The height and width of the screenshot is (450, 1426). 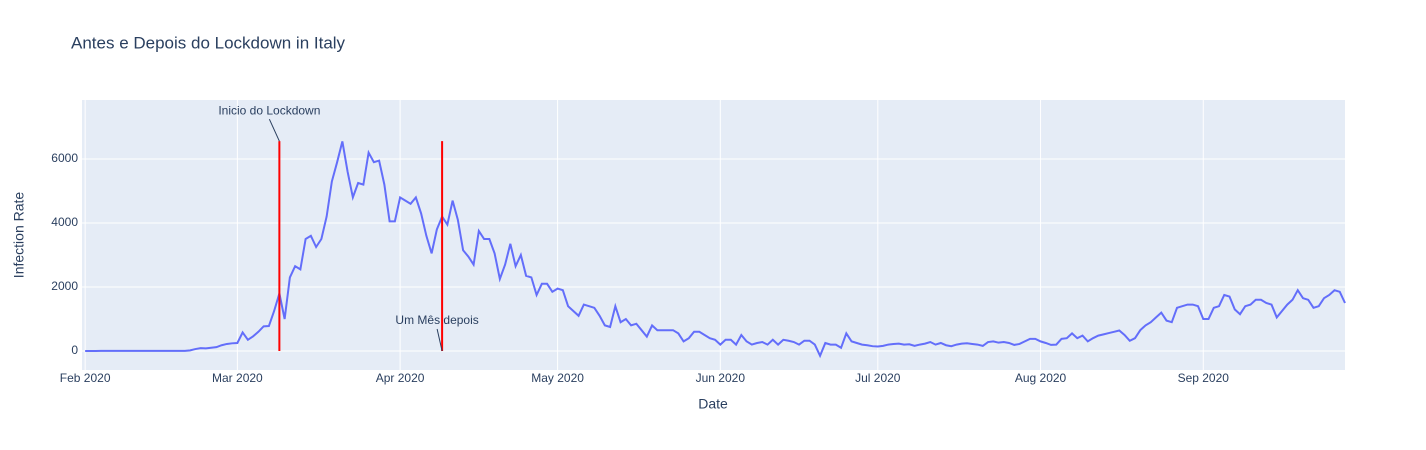 What do you see at coordinates (269, 110) in the screenshot?
I see `annotation: Inicio do Lockdown` at bounding box center [269, 110].